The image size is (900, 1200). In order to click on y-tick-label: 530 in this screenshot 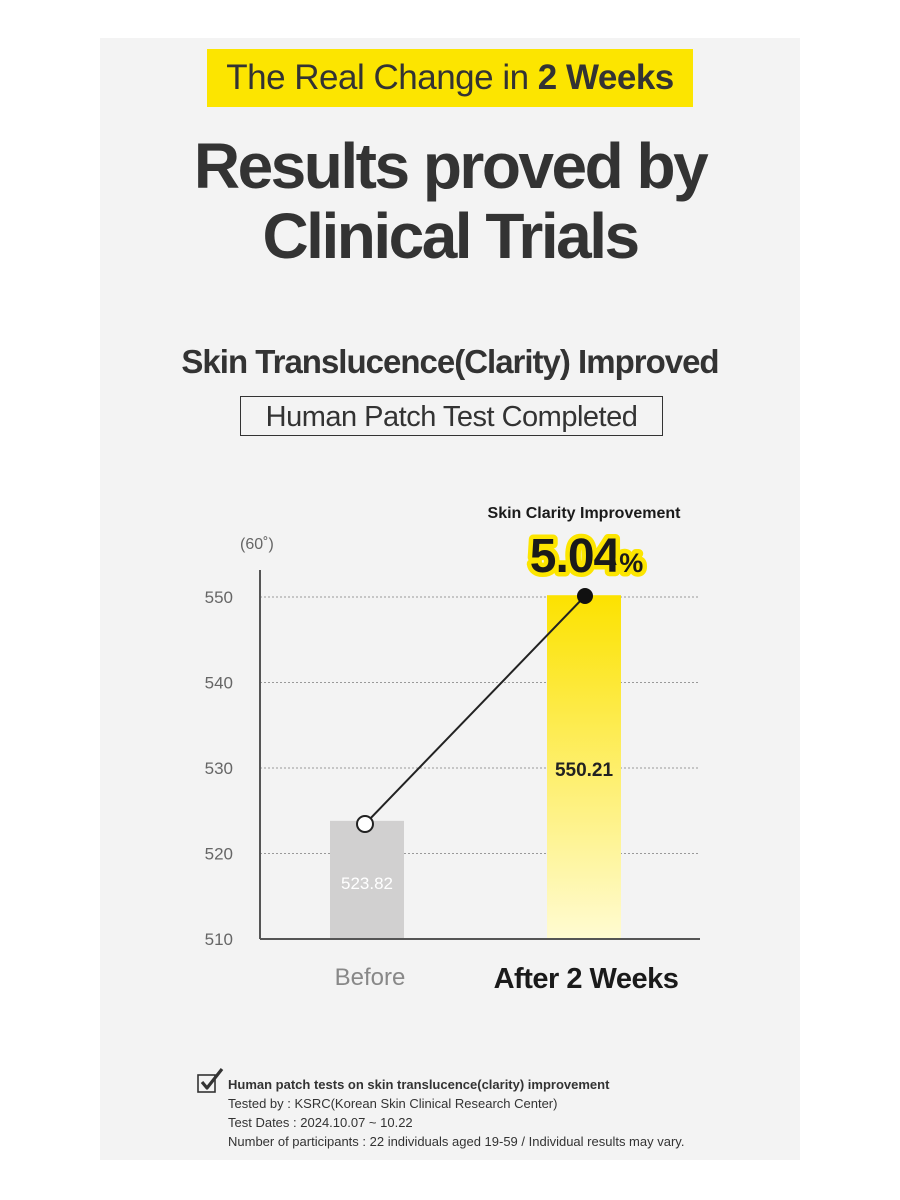, I will do `click(219, 768)`.